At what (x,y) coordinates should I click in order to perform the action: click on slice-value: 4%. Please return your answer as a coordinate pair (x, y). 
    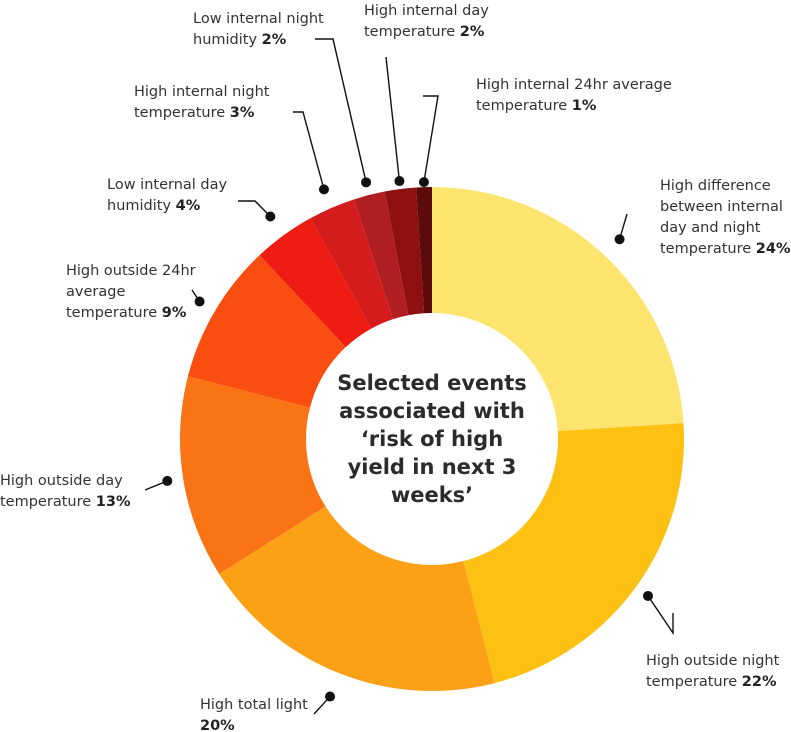
    Looking at the image, I should click on (188, 206).